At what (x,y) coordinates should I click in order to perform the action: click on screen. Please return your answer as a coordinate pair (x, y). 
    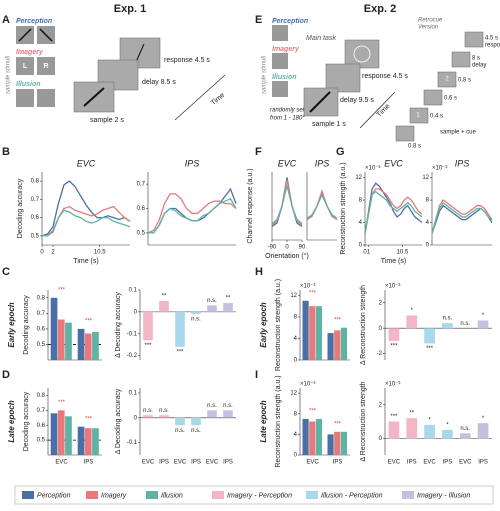
    Looking at the image, I should click on (433, 97).